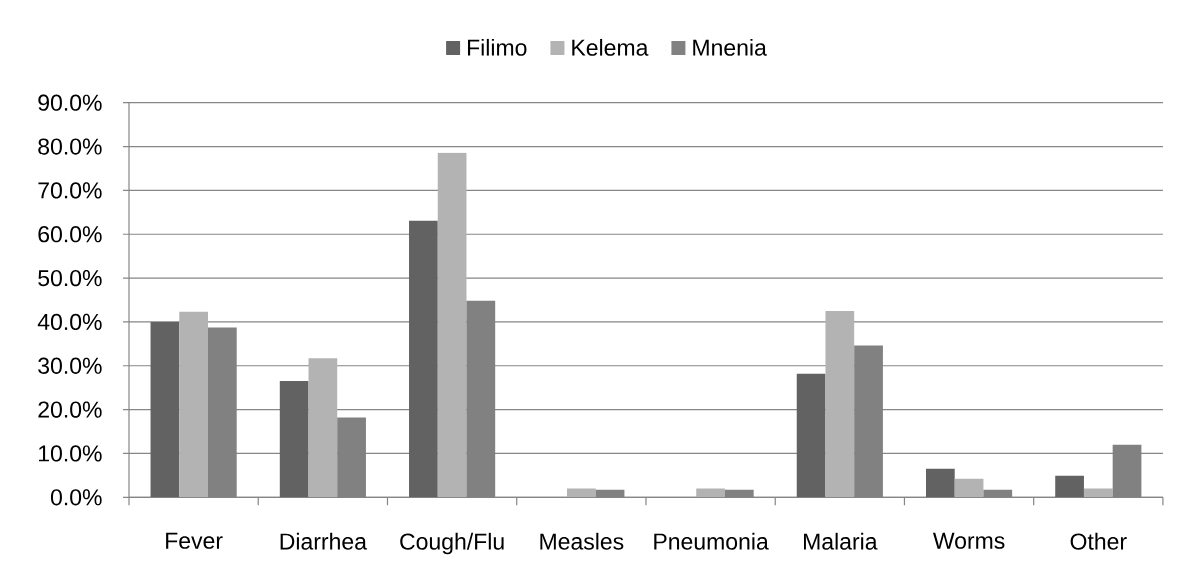 Image resolution: width=1184 pixels, height=581 pixels. I want to click on legend-label: Kelema, so click(610, 47).